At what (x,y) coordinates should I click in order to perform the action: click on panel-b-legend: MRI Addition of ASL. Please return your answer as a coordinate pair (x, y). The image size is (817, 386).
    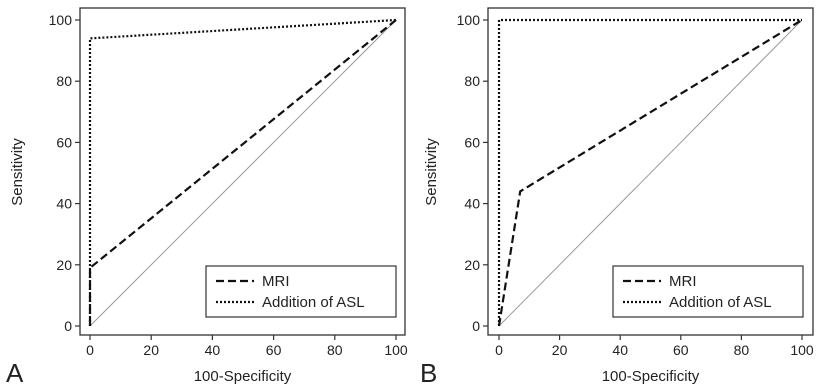
    Looking at the image, I should click on (708, 291).